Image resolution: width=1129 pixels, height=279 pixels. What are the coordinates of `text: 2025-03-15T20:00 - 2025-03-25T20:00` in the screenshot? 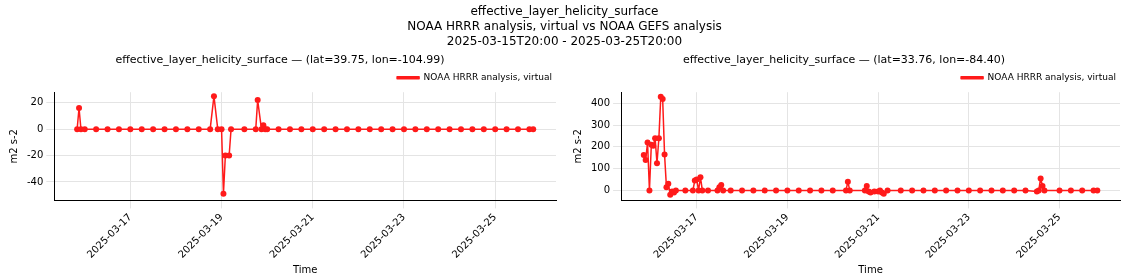 It's located at (564, 41).